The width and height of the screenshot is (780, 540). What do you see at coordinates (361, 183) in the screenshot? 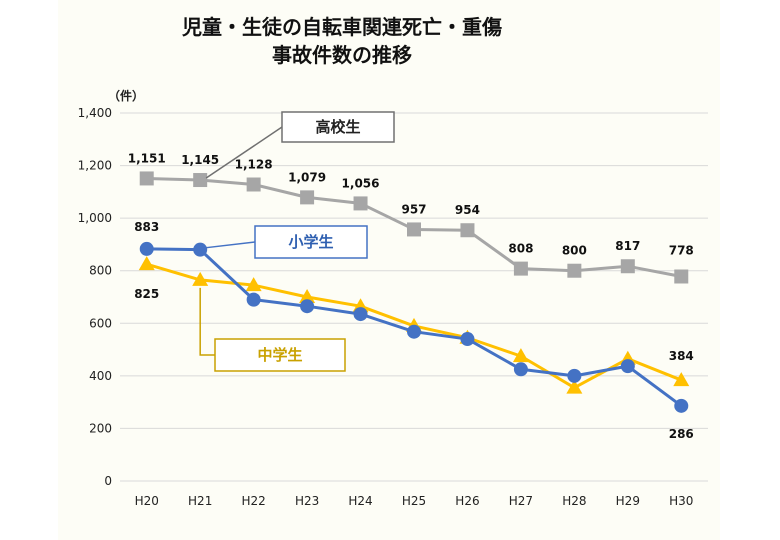
I see `data-label: 1,056` at bounding box center [361, 183].